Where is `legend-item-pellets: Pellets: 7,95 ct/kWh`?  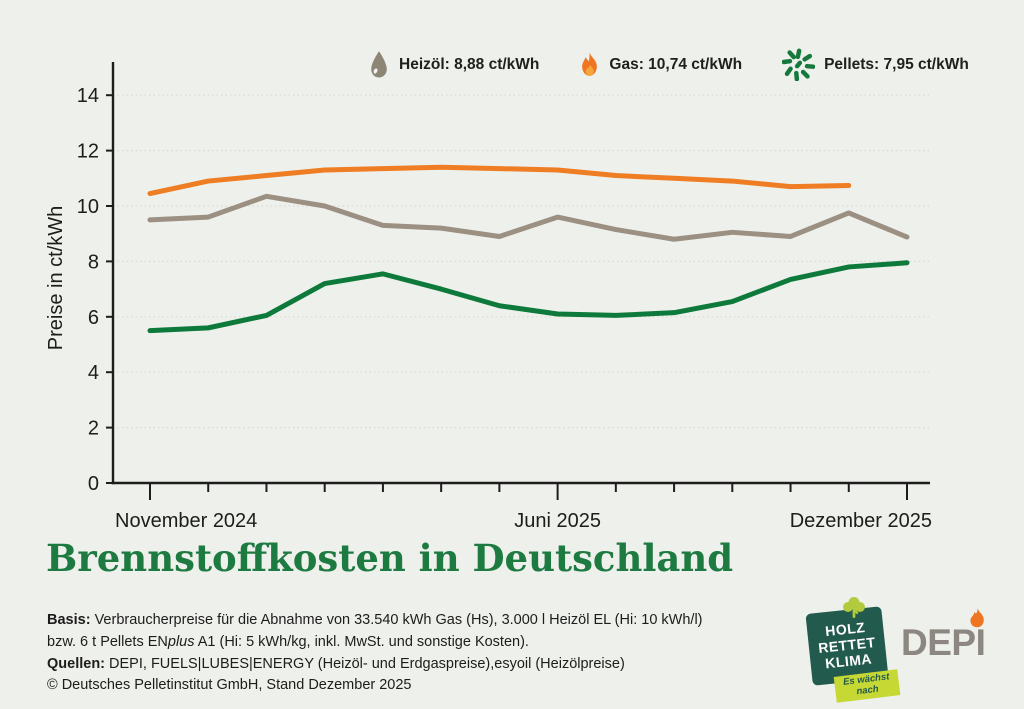
legend-item-pellets: Pellets: 7,95 ct/kWh is located at coordinates (875, 64).